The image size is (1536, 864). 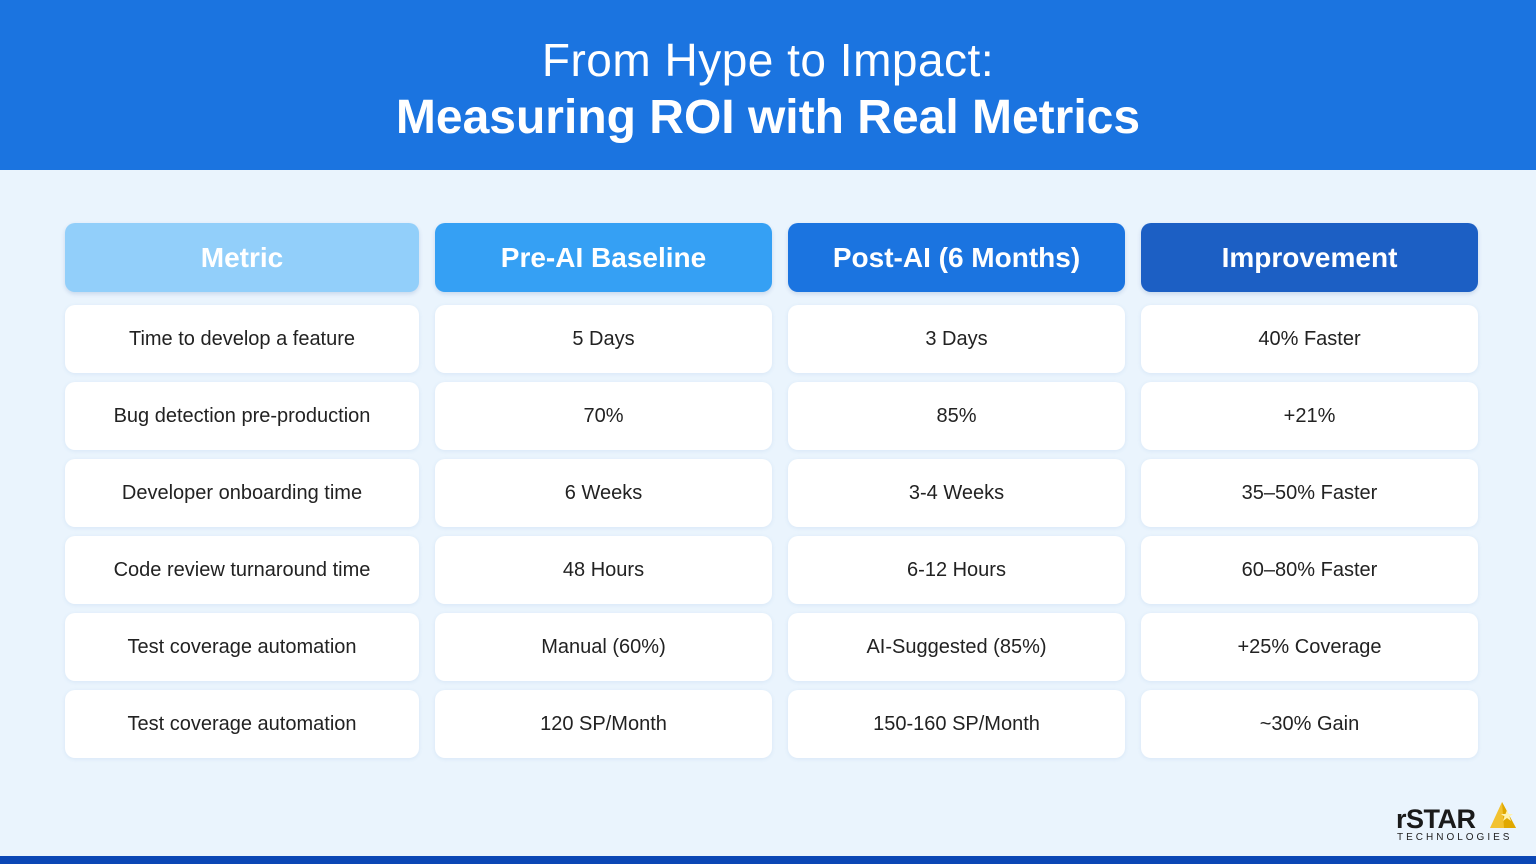 What do you see at coordinates (956, 493) in the screenshot?
I see `post-ai-cell: 3-4 Weeks` at bounding box center [956, 493].